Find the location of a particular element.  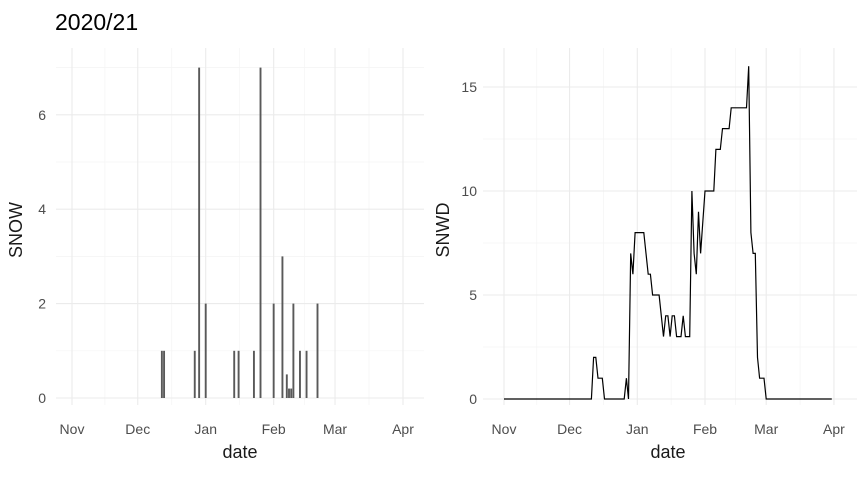

y-tick-label: 15 is located at coordinates (469, 87).